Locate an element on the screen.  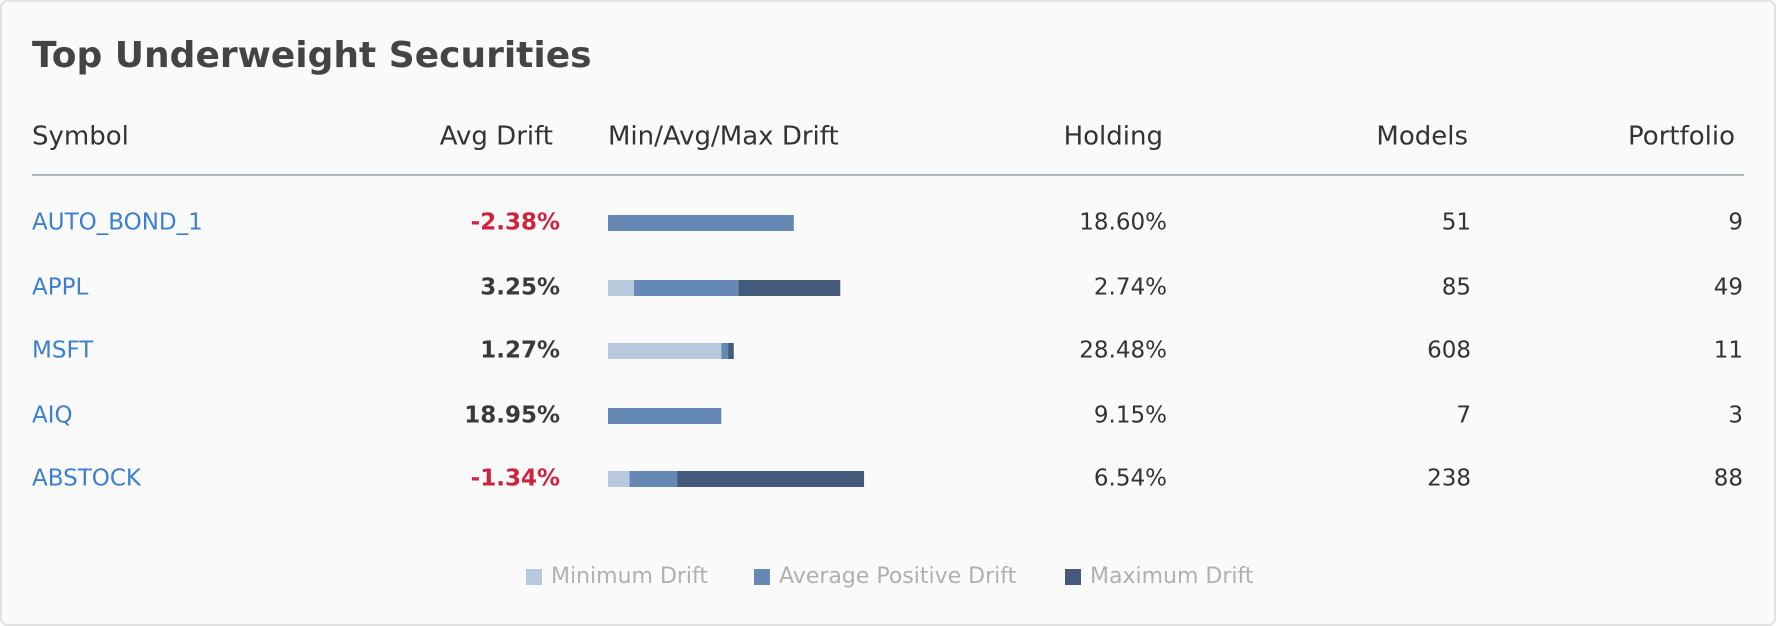
portfolio: 11 is located at coordinates (1728, 351).